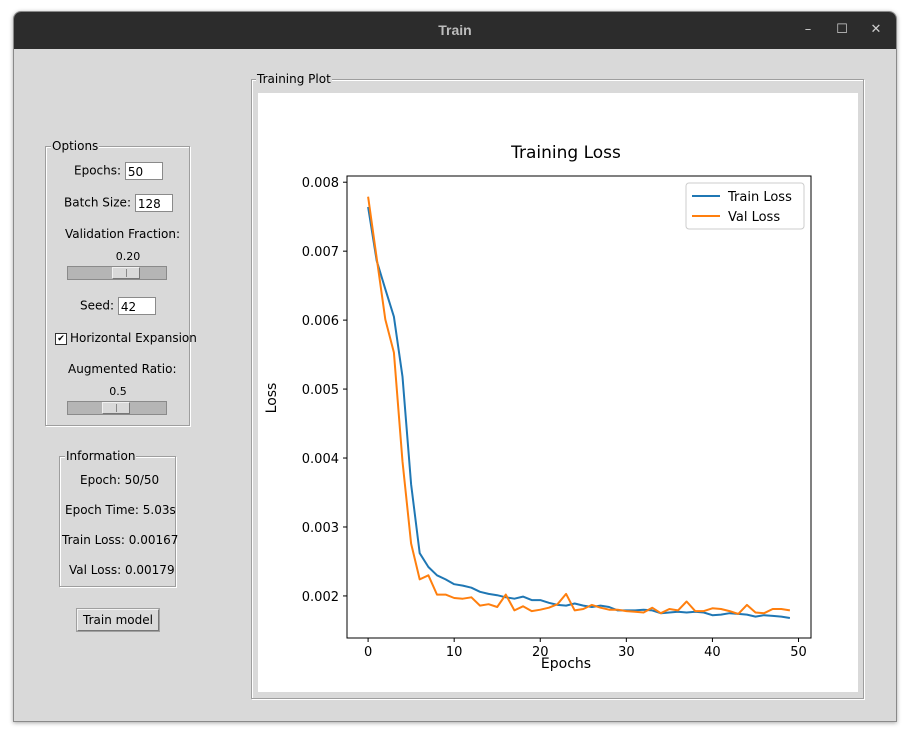 The image size is (908, 736). I want to click on batch-size-label: Batch Size:, so click(97, 202).